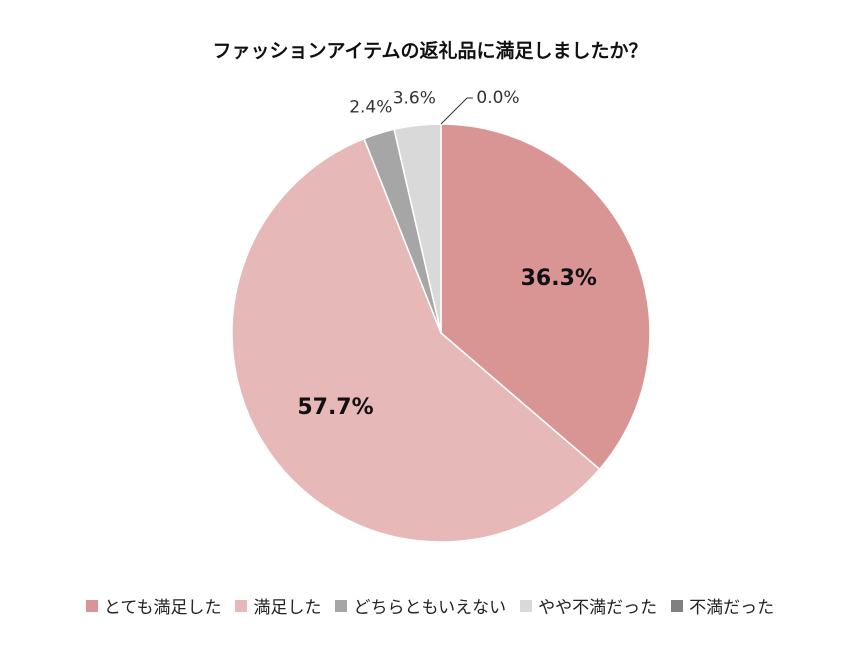  I want to click on data-label-satisfied: 57.7%, so click(335, 407).